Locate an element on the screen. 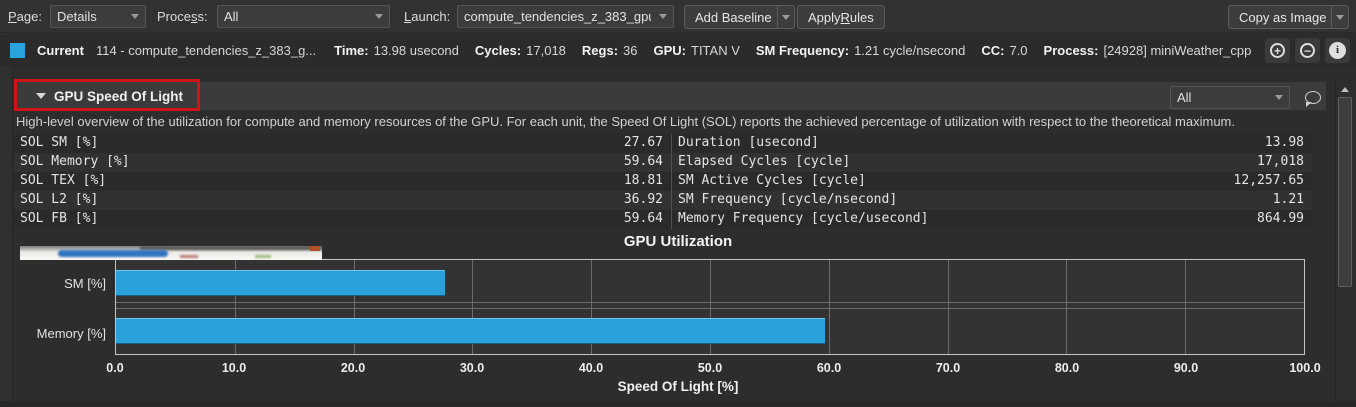 The image size is (1356, 407). x-axis-label: Speed Of Light [%] is located at coordinates (678, 386).